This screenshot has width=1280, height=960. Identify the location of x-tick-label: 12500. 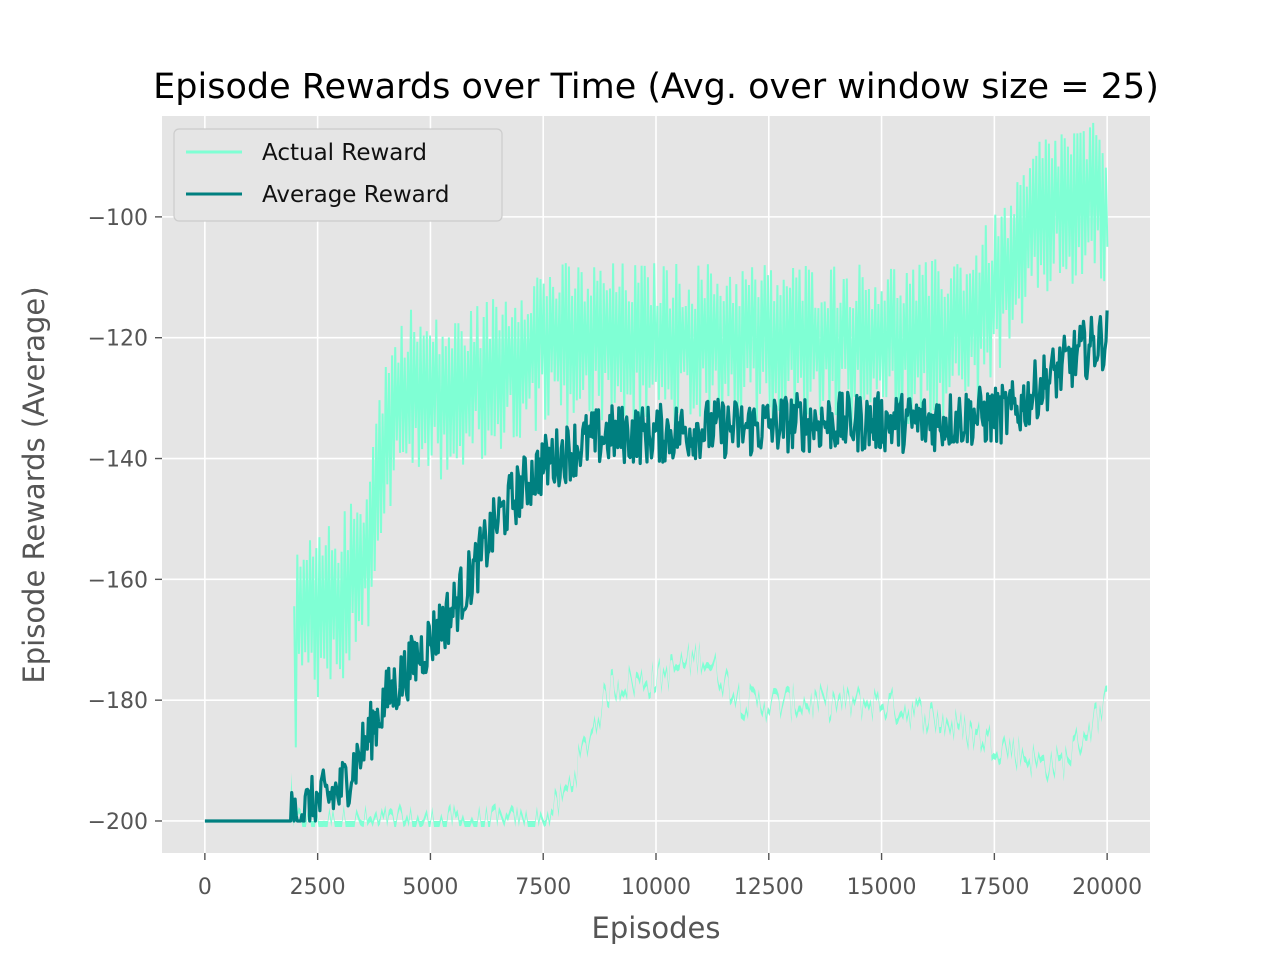
(769, 887).